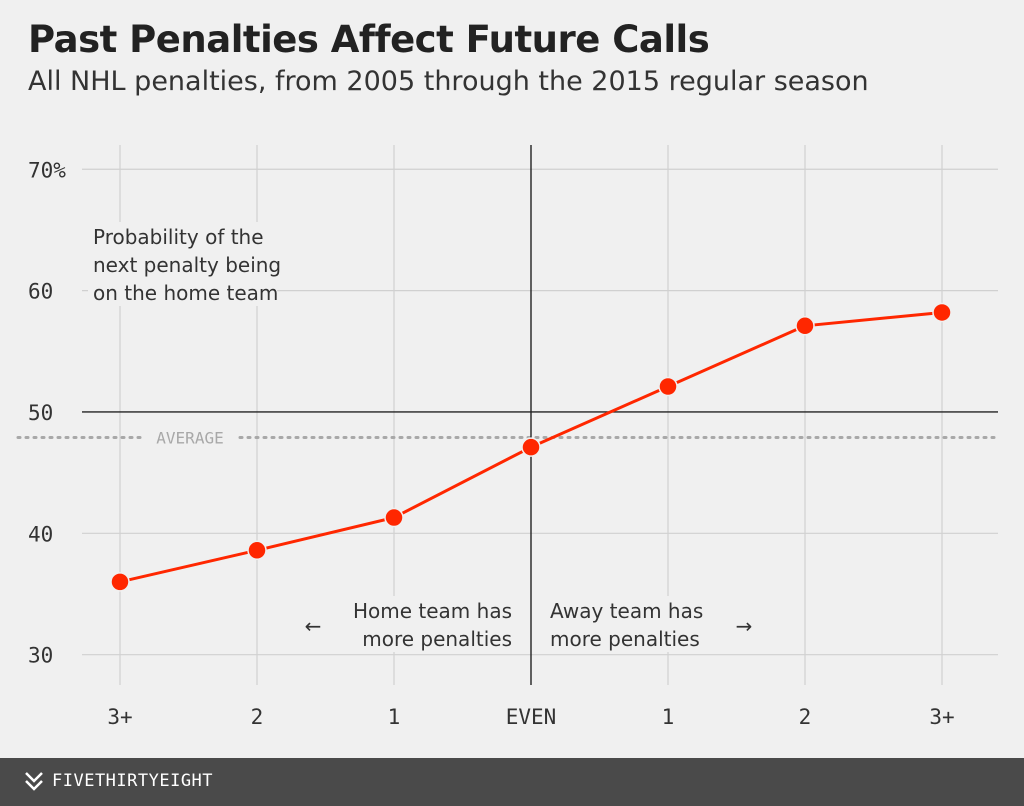 This screenshot has height=806, width=1024. I want to click on y-tick-label: 50, so click(40, 413).